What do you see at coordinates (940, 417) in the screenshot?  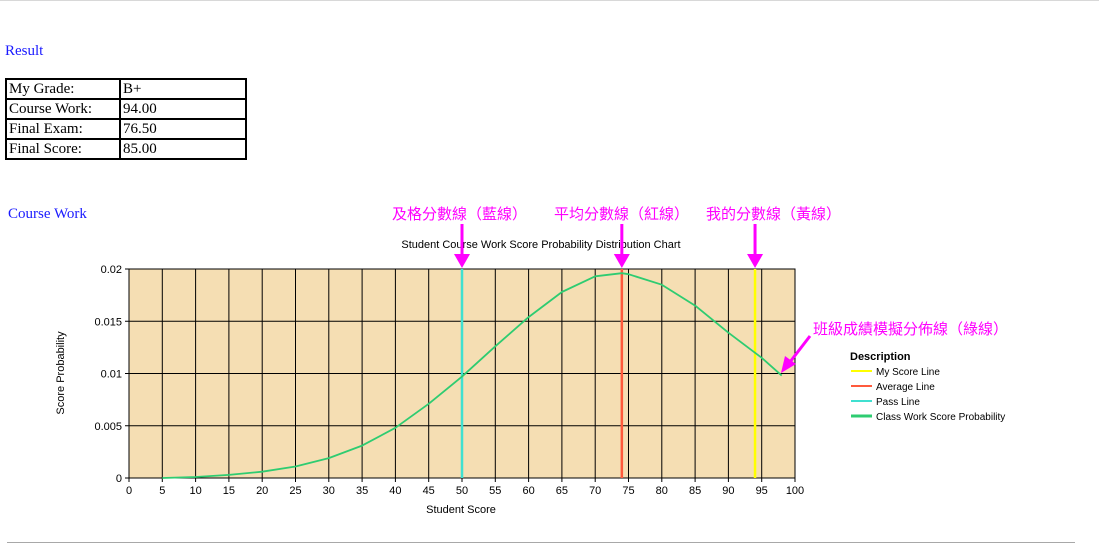 I see `legend-item-label: Class Work Score Probability` at bounding box center [940, 417].